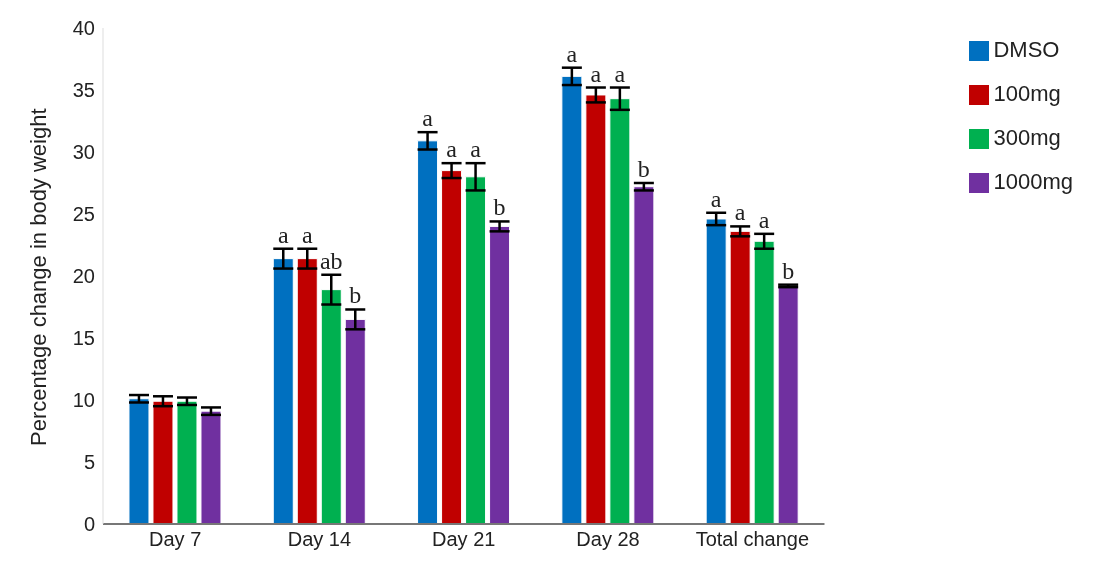 The height and width of the screenshot is (582, 1095). Describe the element at coordinates (83, 214) in the screenshot. I see `y-tick-label: 25` at that location.